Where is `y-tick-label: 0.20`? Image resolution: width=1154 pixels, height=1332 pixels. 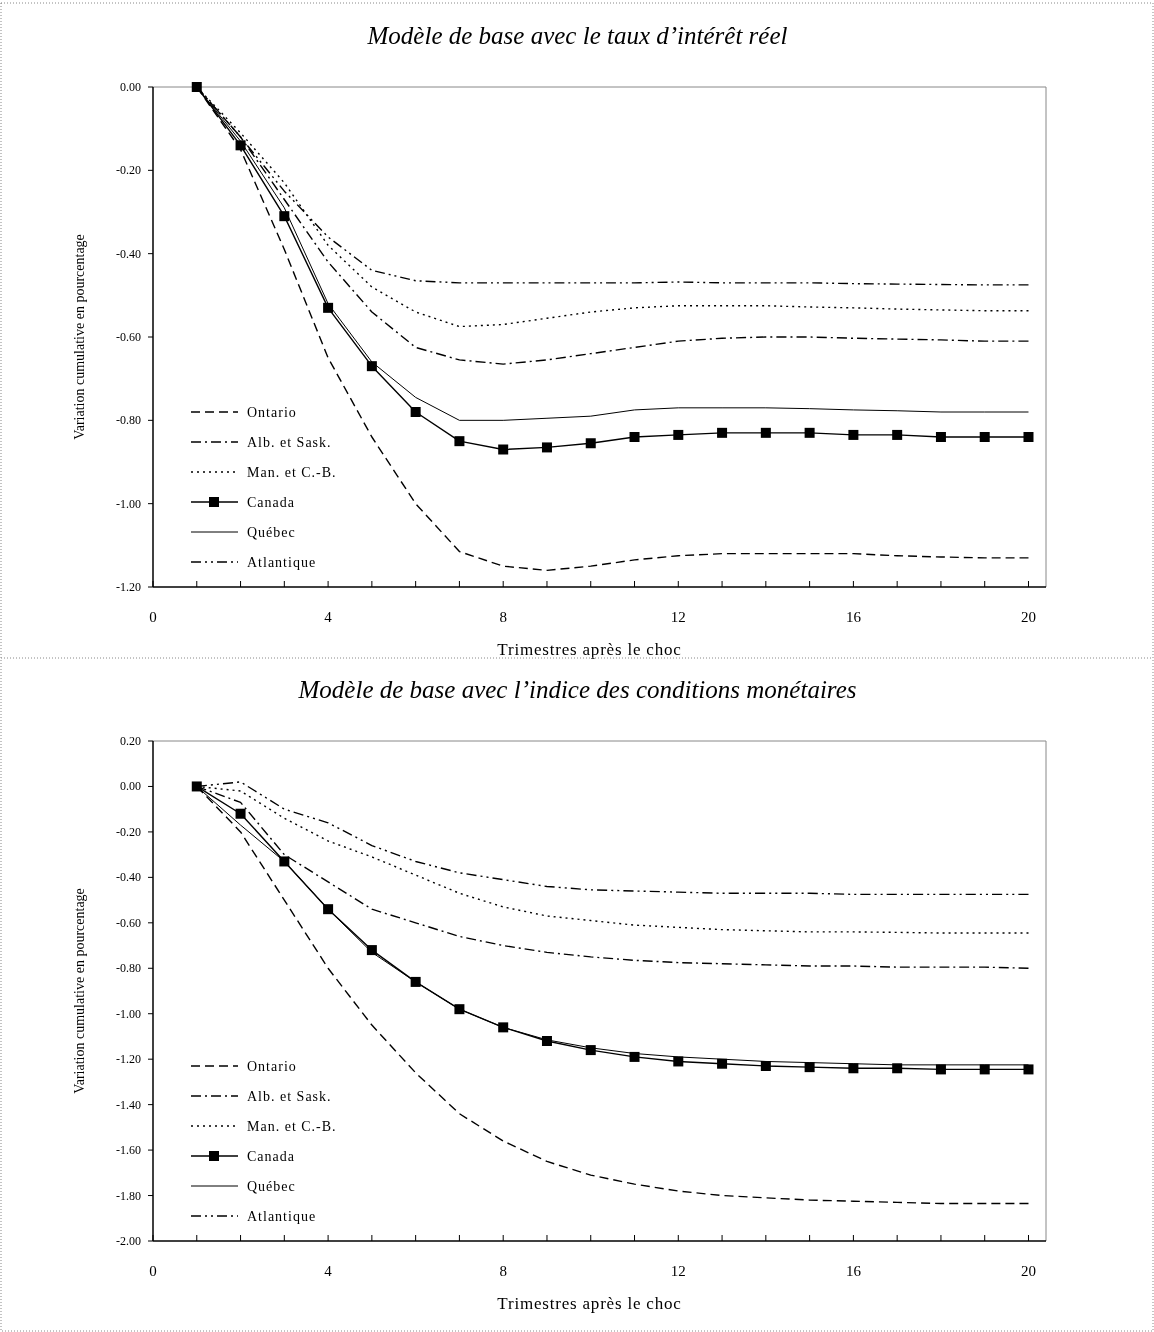 y-tick-label: 0.20 is located at coordinates (130, 741).